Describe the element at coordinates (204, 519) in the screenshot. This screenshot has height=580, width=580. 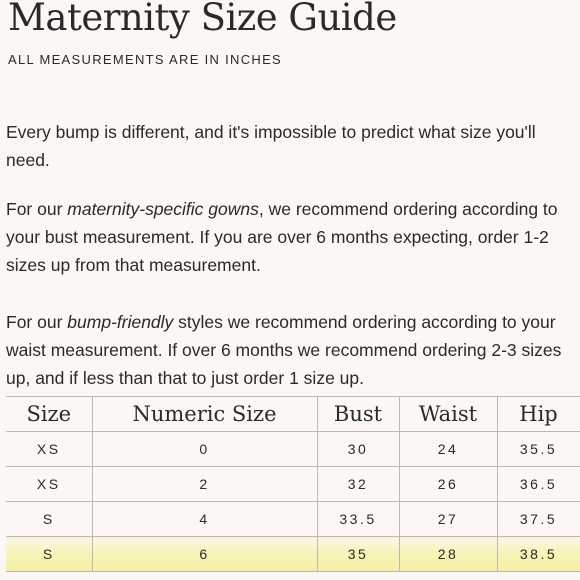
I see `cell-numeric-size: 4` at that location.